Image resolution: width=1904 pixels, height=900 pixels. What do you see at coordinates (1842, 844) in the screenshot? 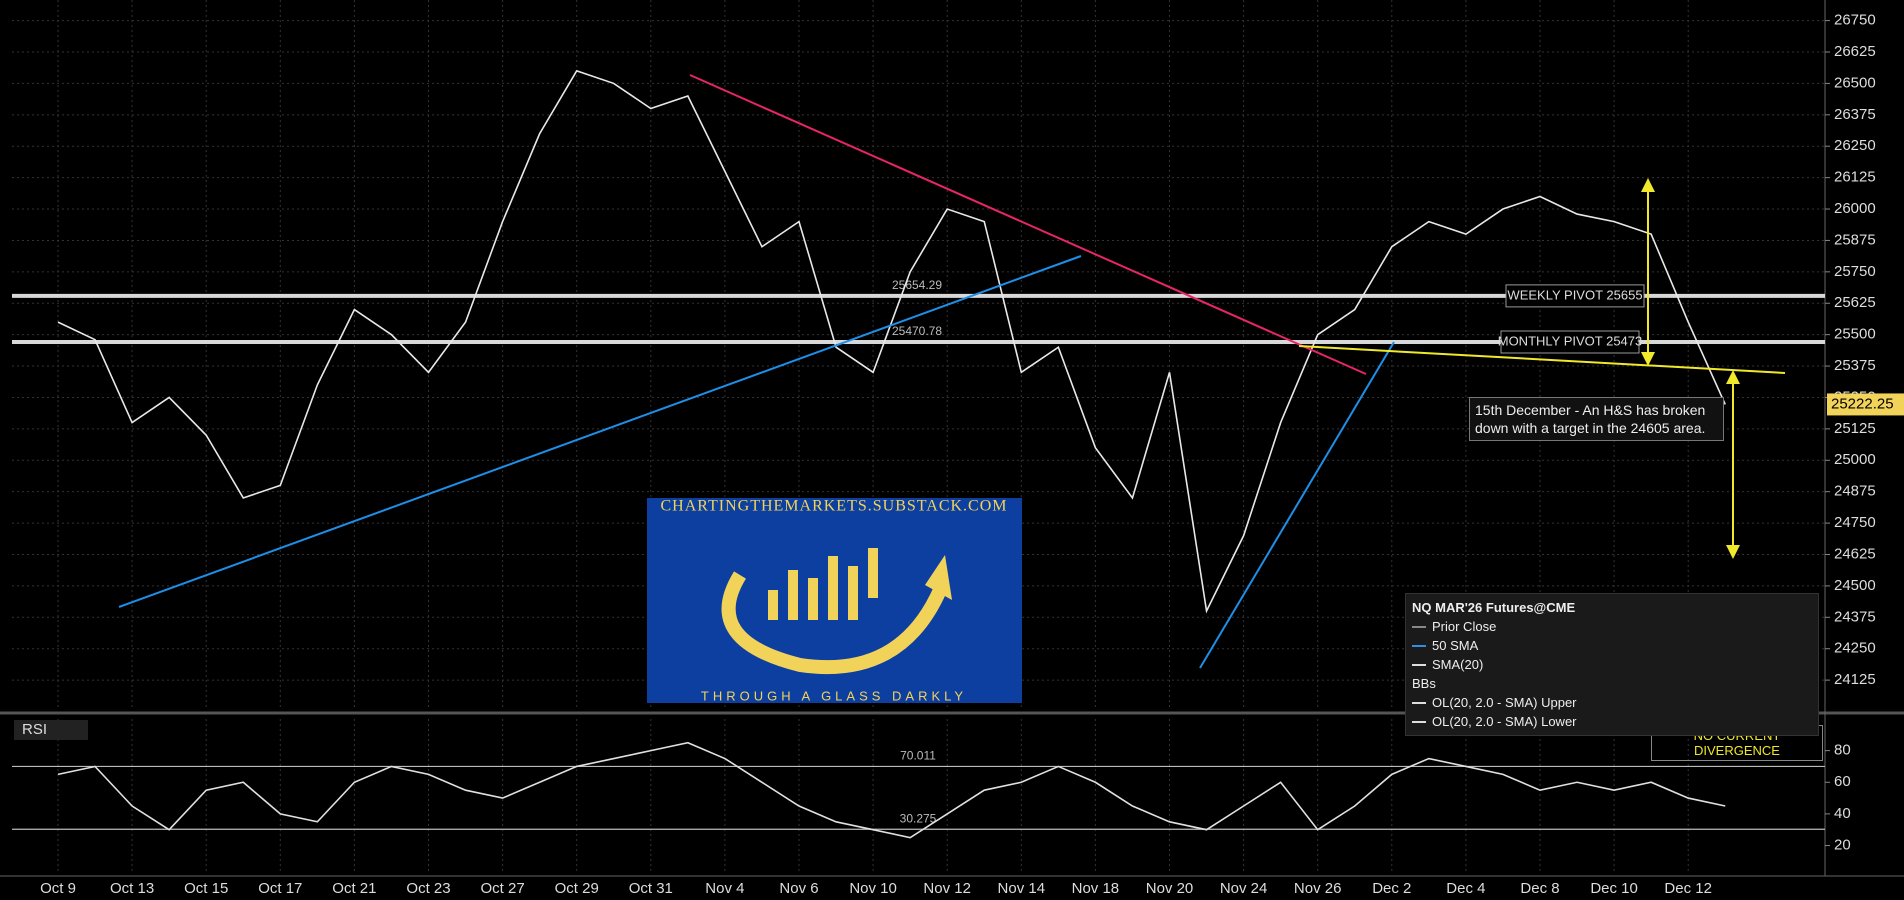
I see `y-tick-label: 20` at bounding box center [1842, 844].